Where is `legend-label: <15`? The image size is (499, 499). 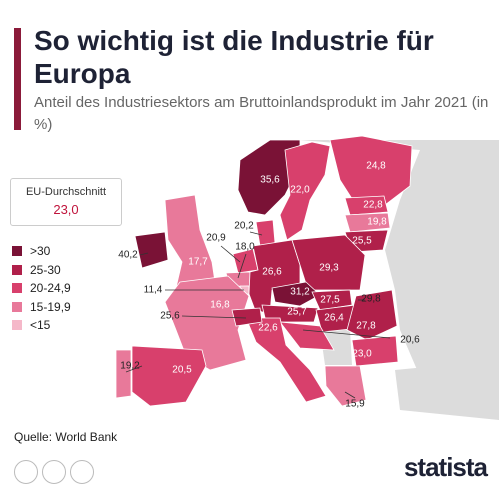 legend-label: <15 is located at coordinates (40, 325).